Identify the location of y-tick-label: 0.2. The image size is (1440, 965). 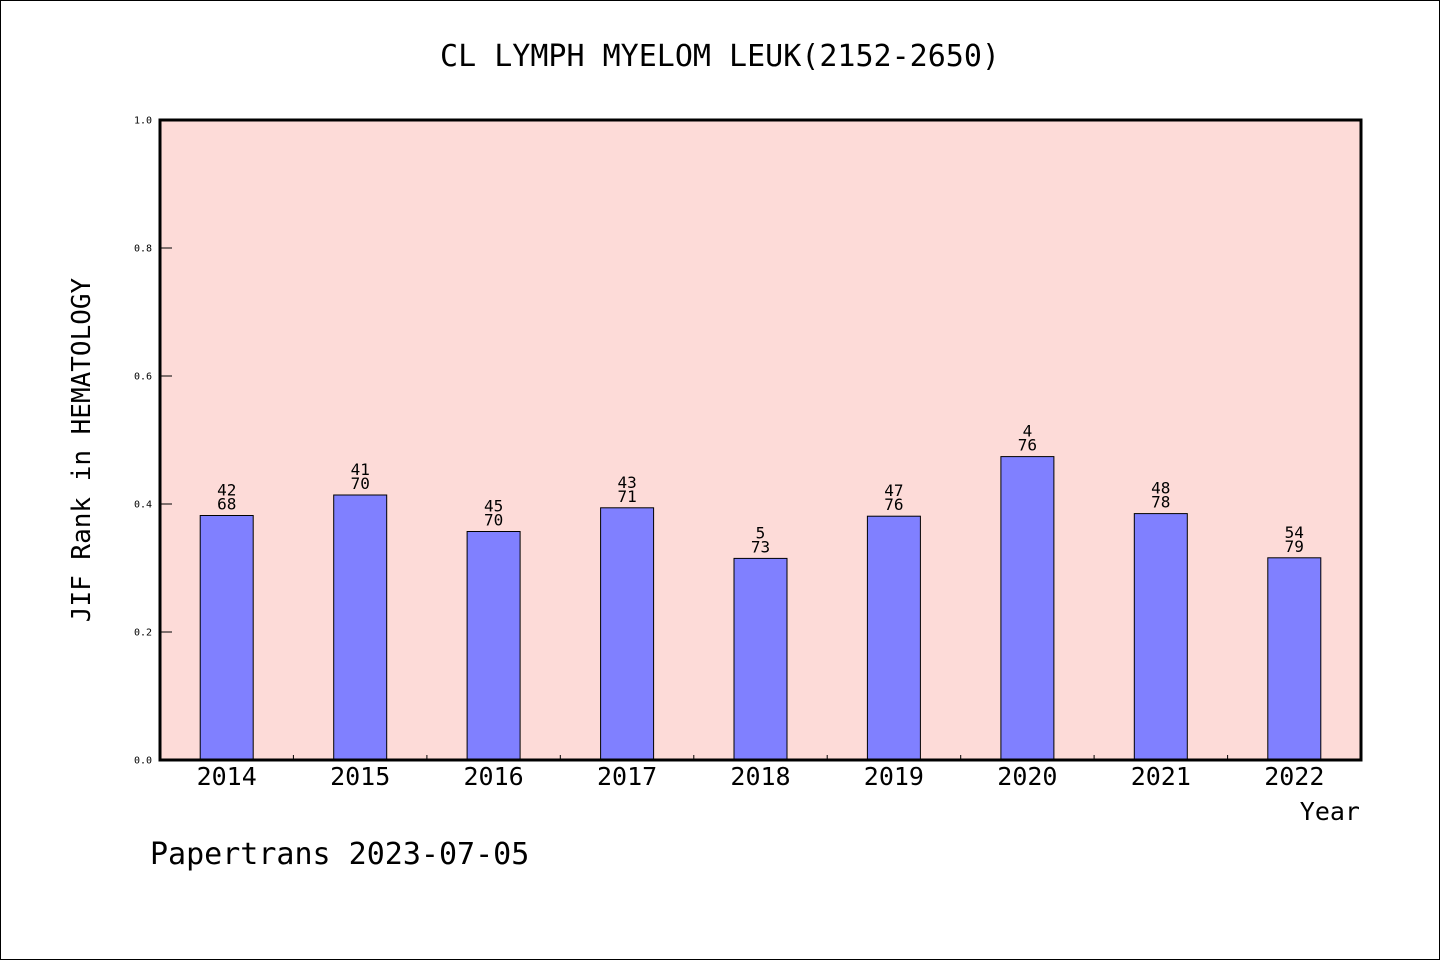
(143, 633).